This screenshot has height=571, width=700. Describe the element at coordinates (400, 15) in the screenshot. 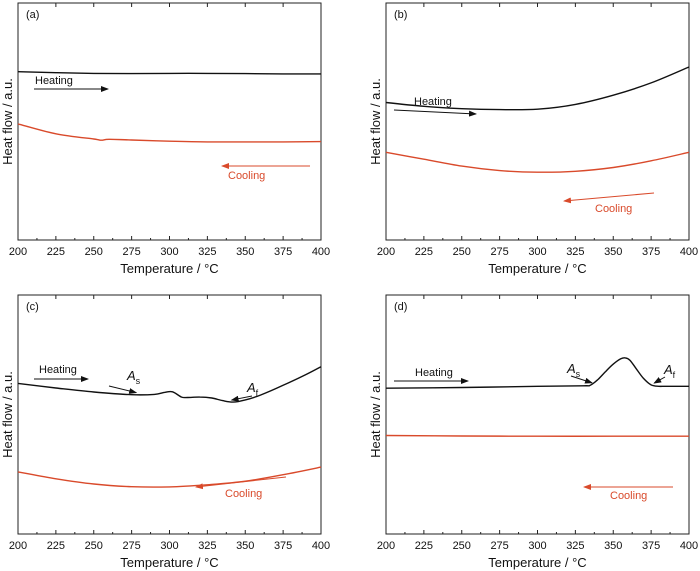

I see `panel-label: (b)` at that location.